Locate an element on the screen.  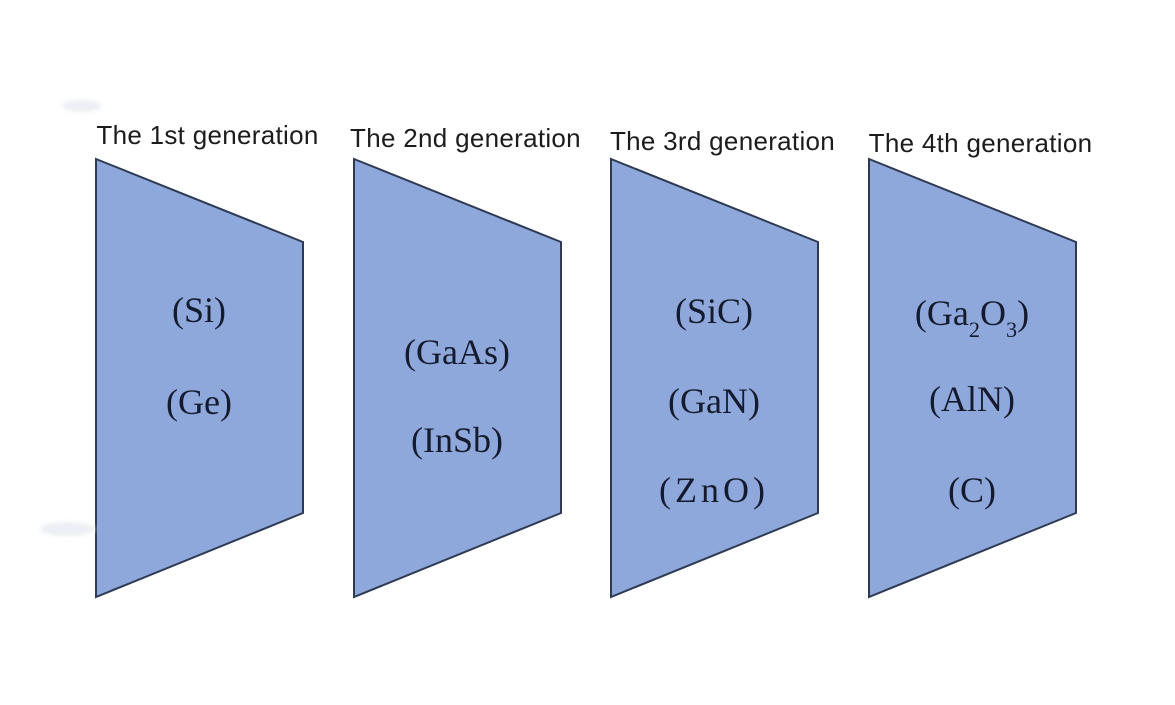
material-label-insb: (InSb) is located at coordinates (457, 440).